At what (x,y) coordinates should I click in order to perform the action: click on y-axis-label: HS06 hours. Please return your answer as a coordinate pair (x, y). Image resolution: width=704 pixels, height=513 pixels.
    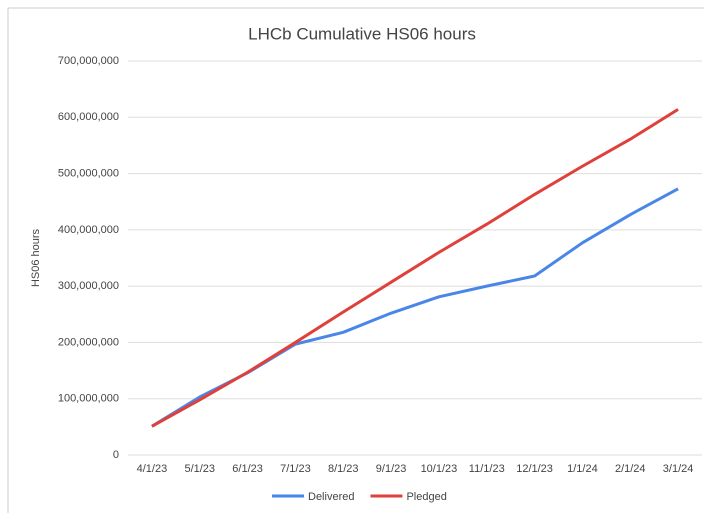
    Looking at the image, I should click on (36, 257).